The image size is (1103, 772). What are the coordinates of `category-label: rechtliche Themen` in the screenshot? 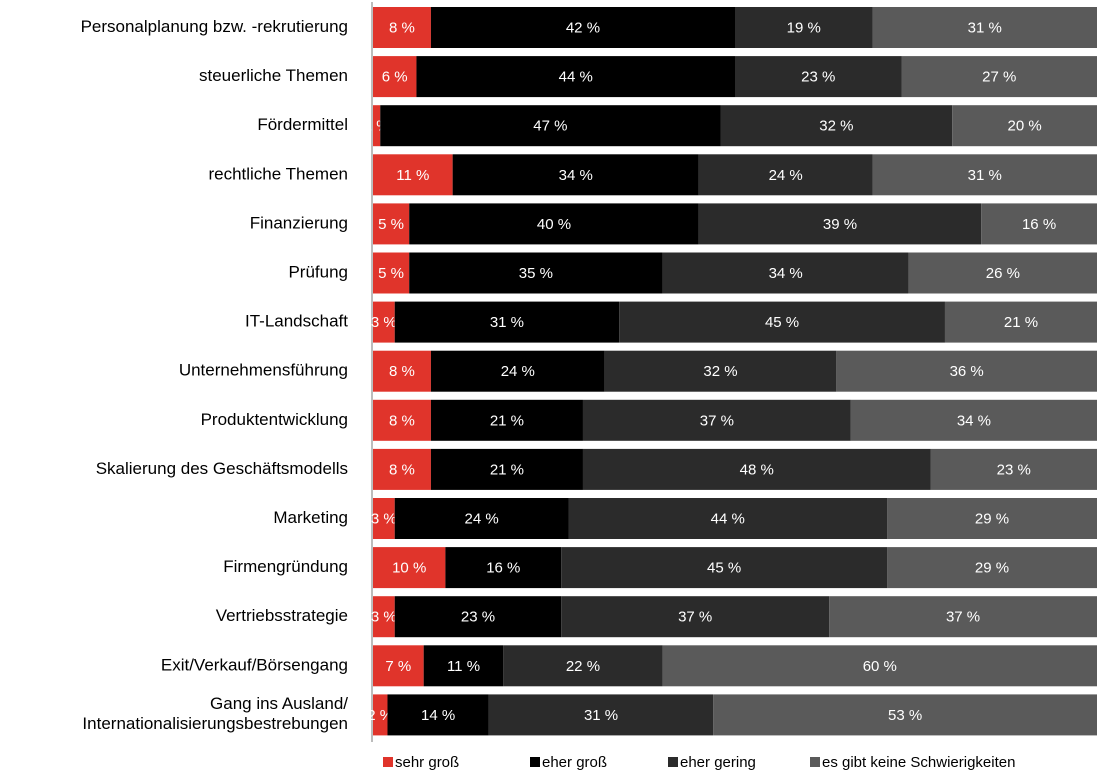 It's located at (278, 173).